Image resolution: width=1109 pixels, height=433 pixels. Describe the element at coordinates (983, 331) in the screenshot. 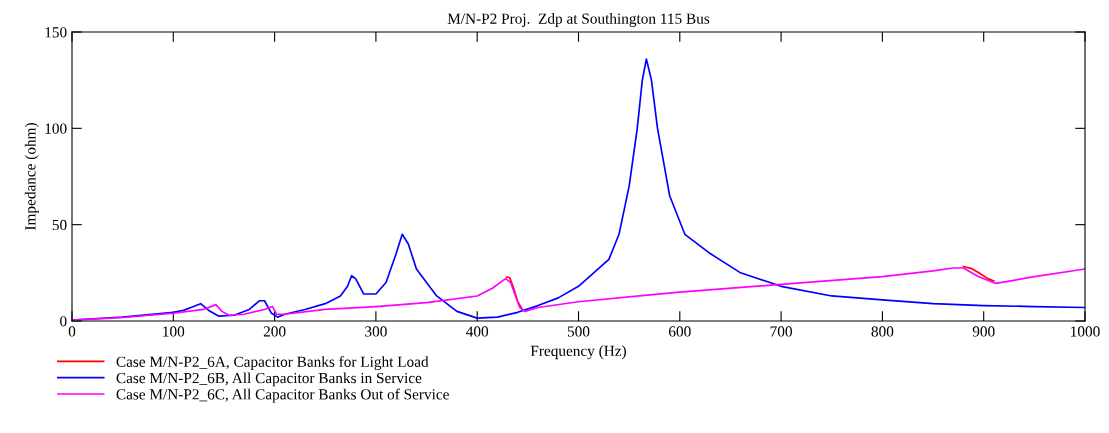

I see `x-tick-label: 900` at that location.